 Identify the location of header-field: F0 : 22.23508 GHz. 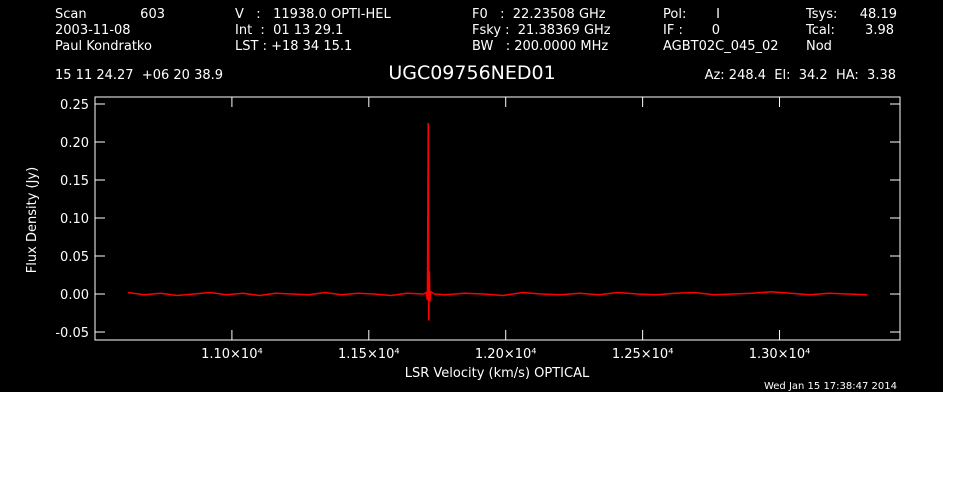
(539, 14).